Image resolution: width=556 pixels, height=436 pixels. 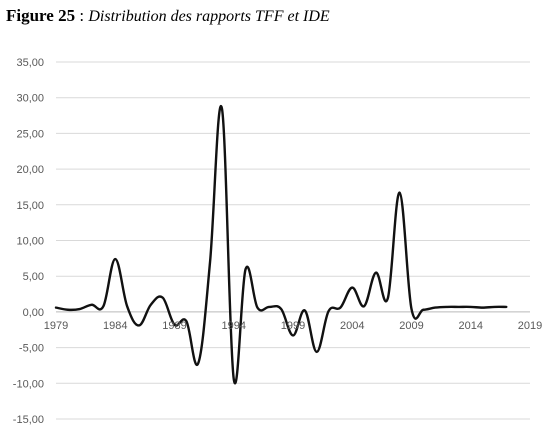 I want to click on figure-label: Figure 25, so click(x=41, y=15).